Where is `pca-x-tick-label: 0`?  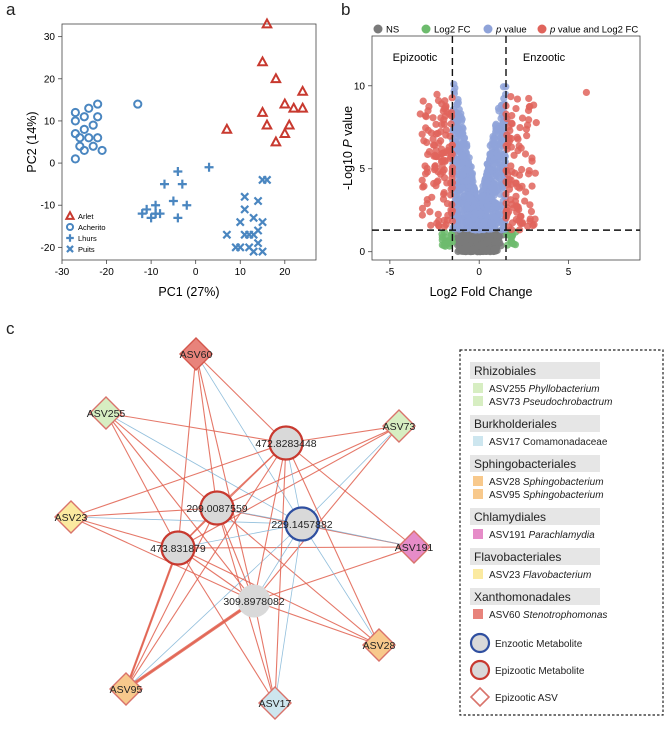 pca-x-tick-label: 0 is located at coordinates (196, 272).